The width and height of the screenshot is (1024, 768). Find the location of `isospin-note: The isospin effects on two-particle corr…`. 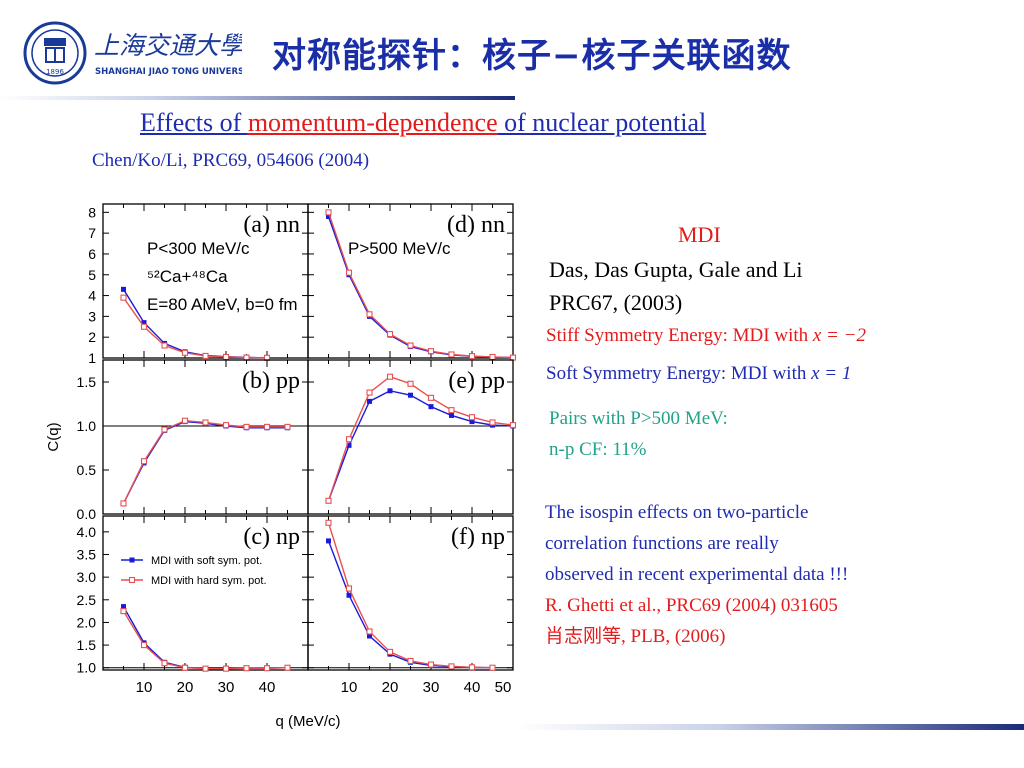

isospin-note: The isospin effects on two-particle corr… is located at coordinates (696, 543).